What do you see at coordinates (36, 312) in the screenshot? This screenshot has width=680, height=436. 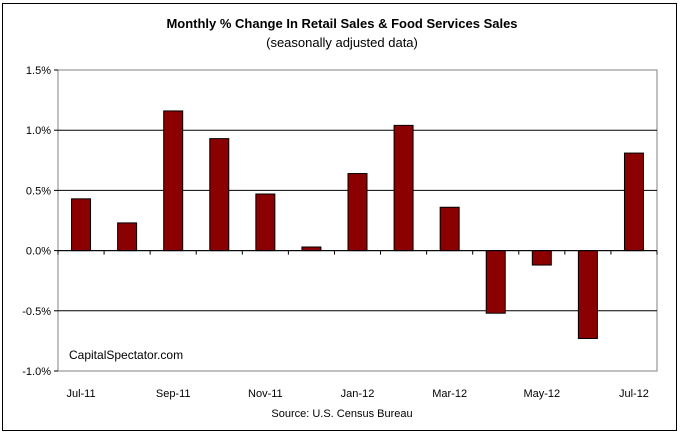 I see `y-tick-label: -0.5%` at bounding box center [36, 312].